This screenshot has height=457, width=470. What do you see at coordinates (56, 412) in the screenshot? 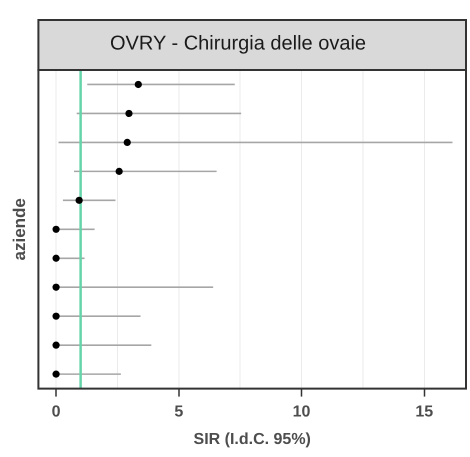
I see `x-tick-label: 0` at bounding box center [56, 412].